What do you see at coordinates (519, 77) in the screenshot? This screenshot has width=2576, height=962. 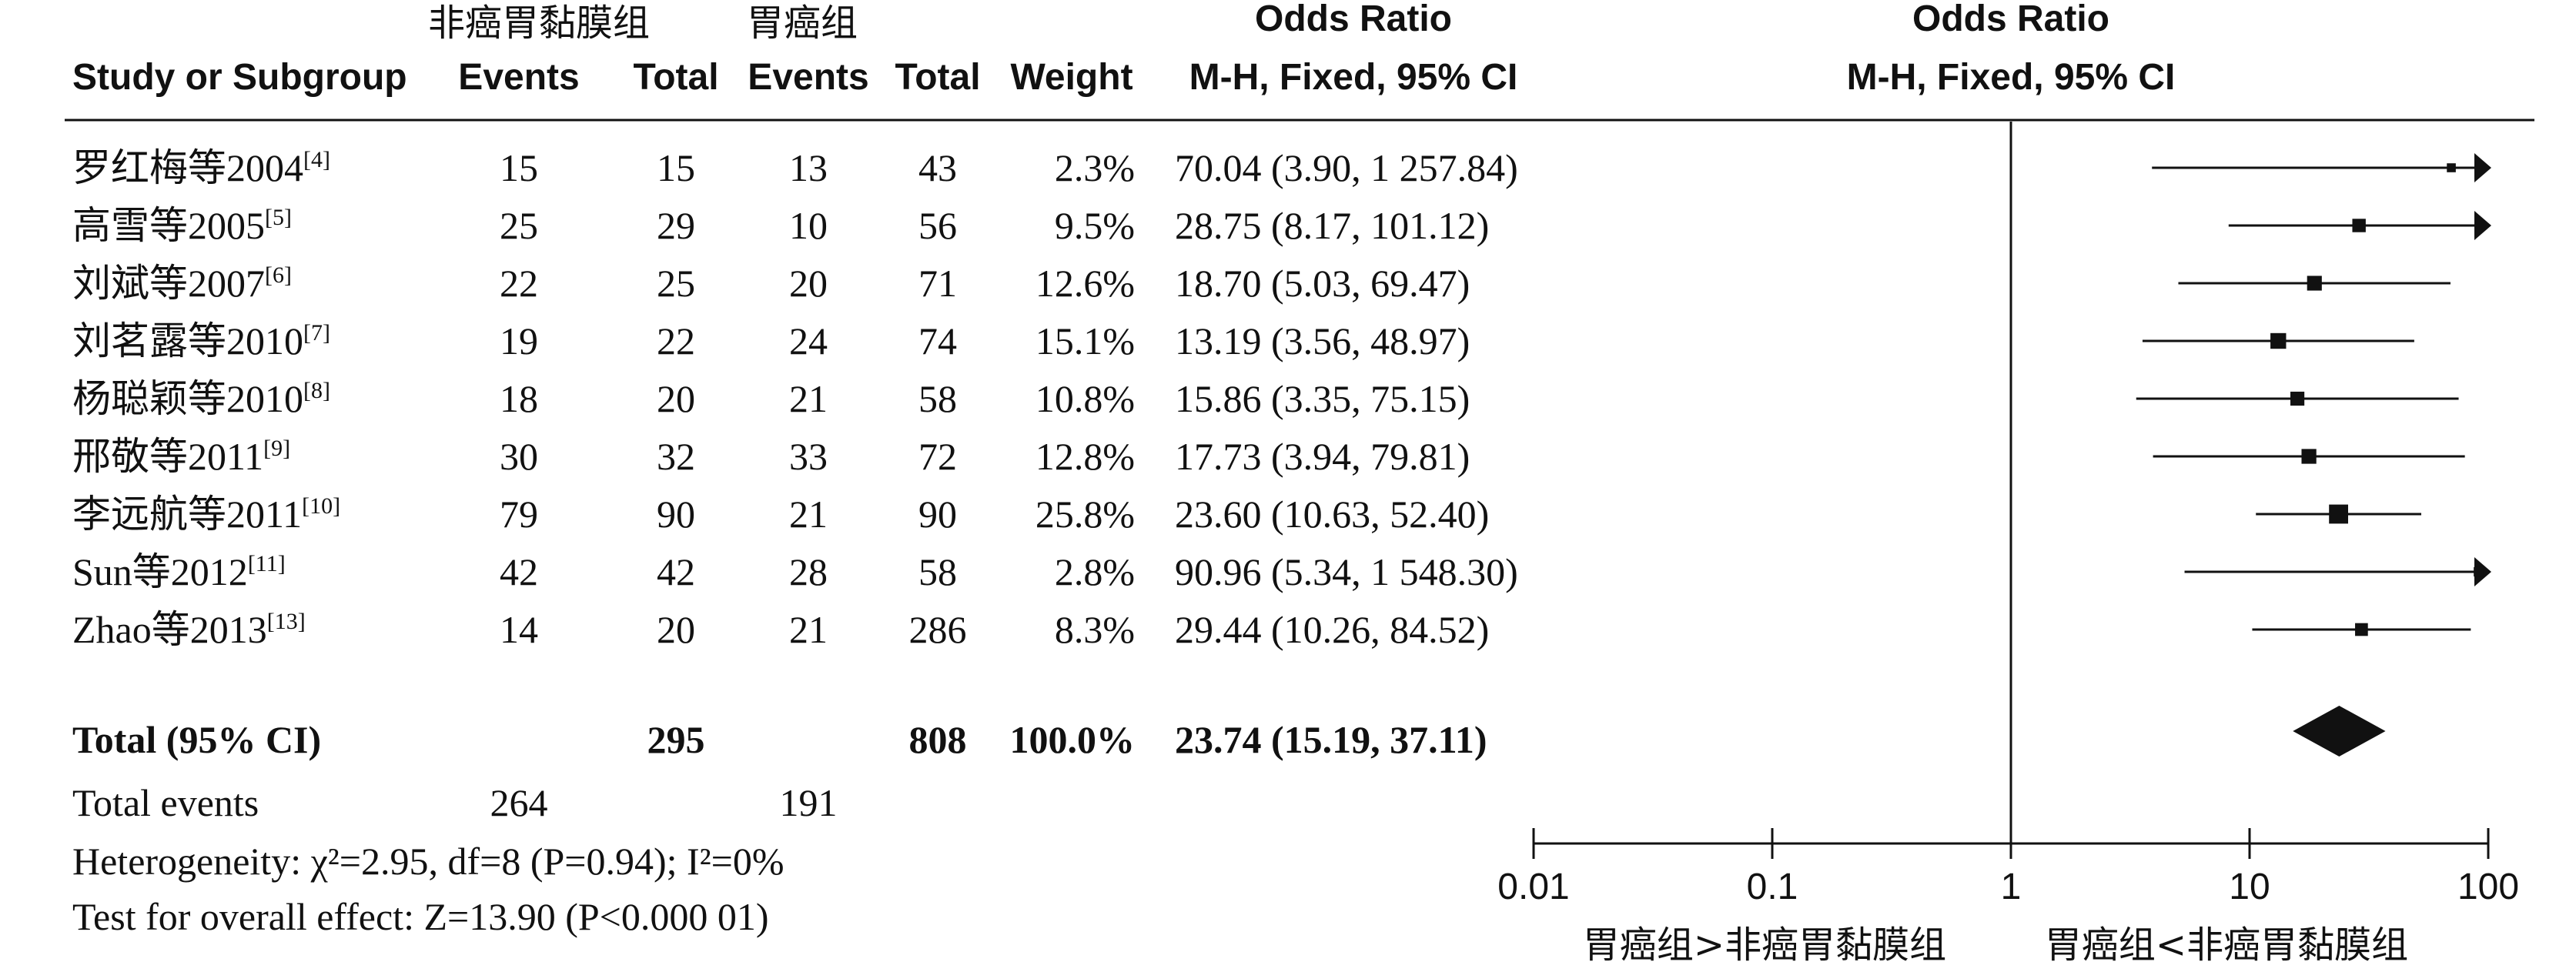 I see `g1-events-header: Events` at bounding box center [519, 77].